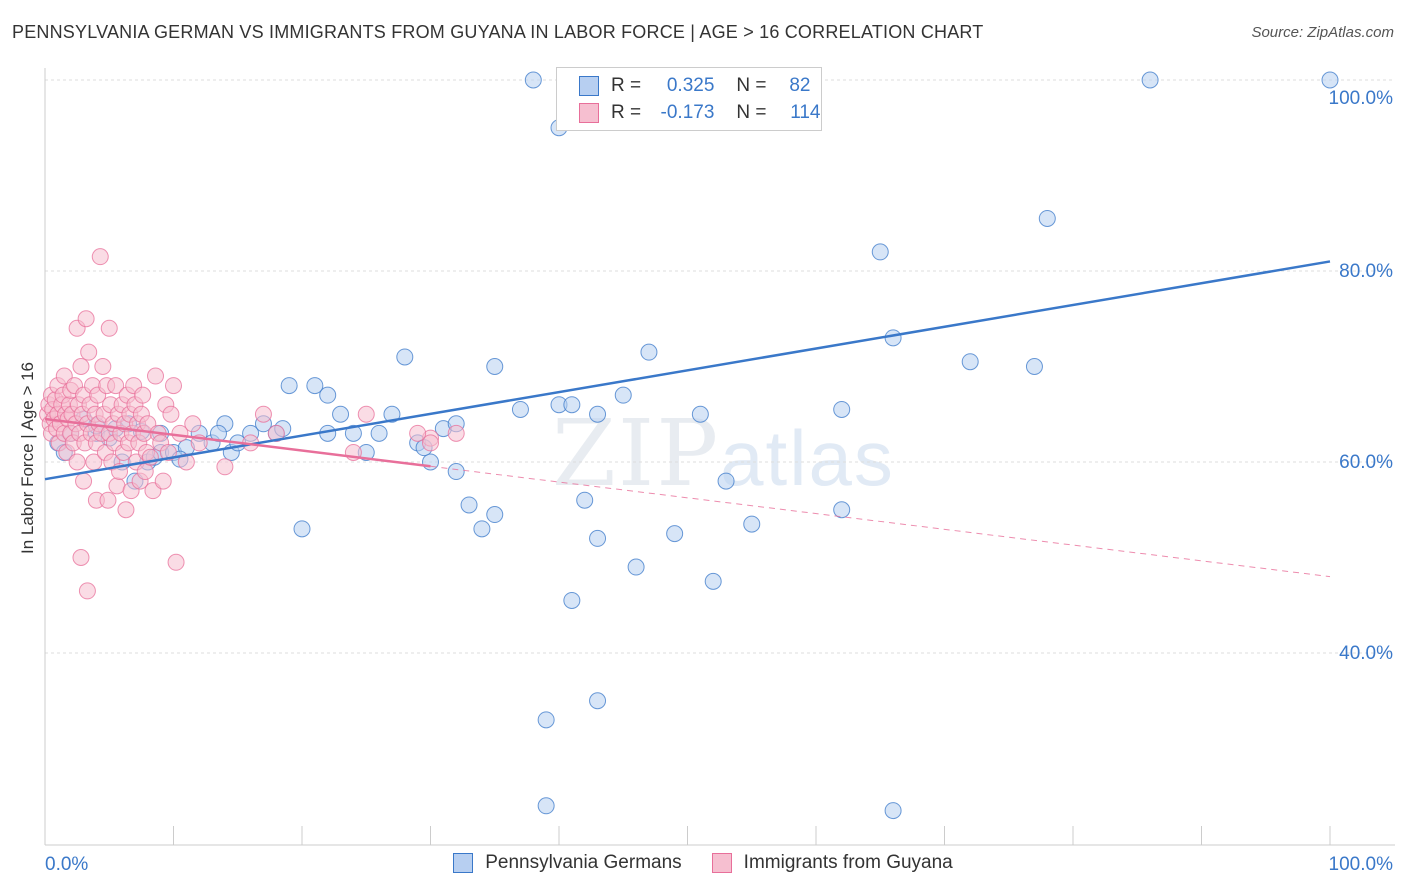  What do you see at coordinates (1366, 462) in the screenshot?
I see `y-tick-label: 60.0%` at bounding box center [1366, 462].